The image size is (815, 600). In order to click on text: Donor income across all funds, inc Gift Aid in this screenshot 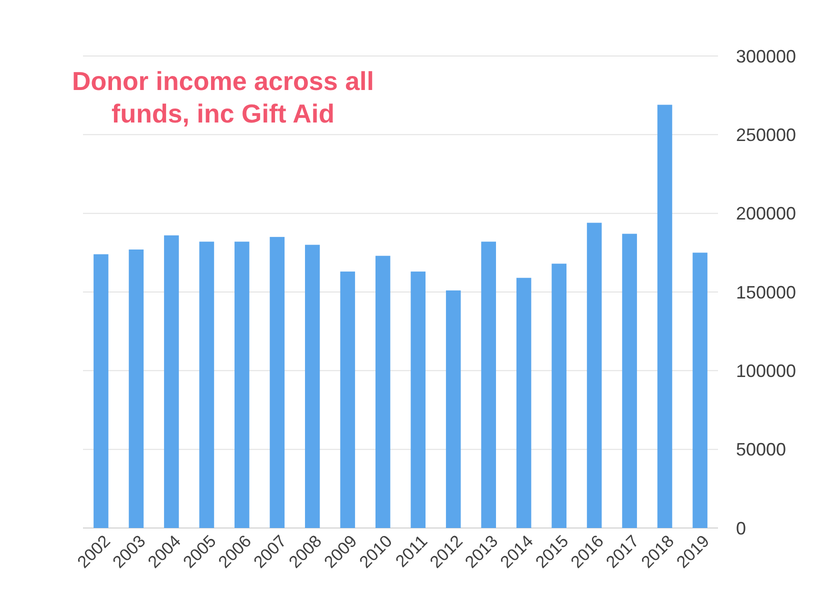, I will do `click(223, 97)`.